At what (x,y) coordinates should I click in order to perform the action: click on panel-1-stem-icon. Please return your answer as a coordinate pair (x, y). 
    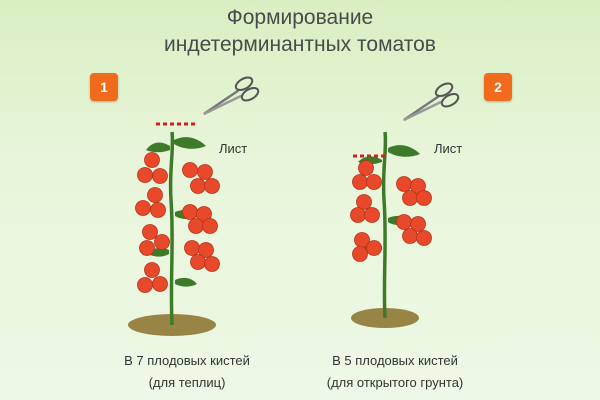
    Looking at the image, I should click on (171, 228).